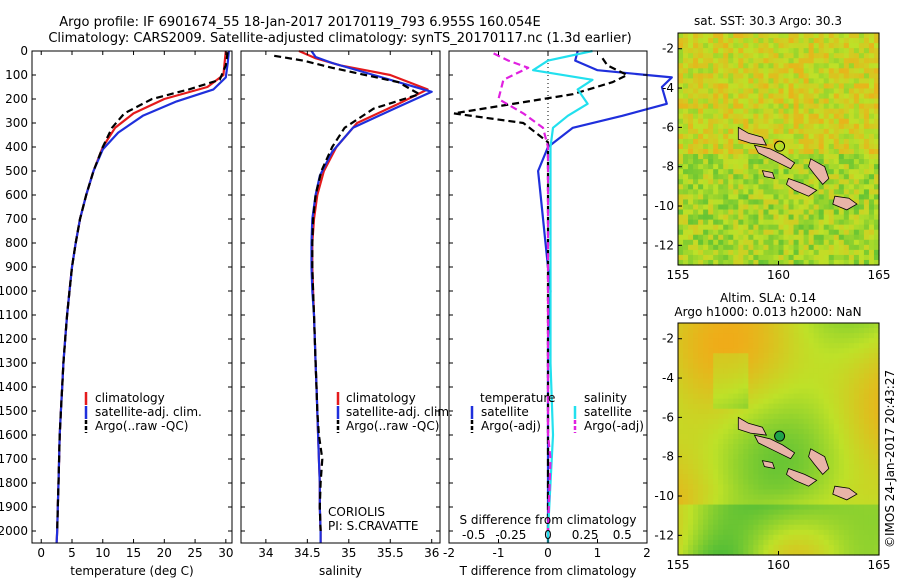 This screenshot has height=580, width=900. Describe the element at coordinates (133, 553) in the screenshot. I see `x-tick-label: 15` at that location.